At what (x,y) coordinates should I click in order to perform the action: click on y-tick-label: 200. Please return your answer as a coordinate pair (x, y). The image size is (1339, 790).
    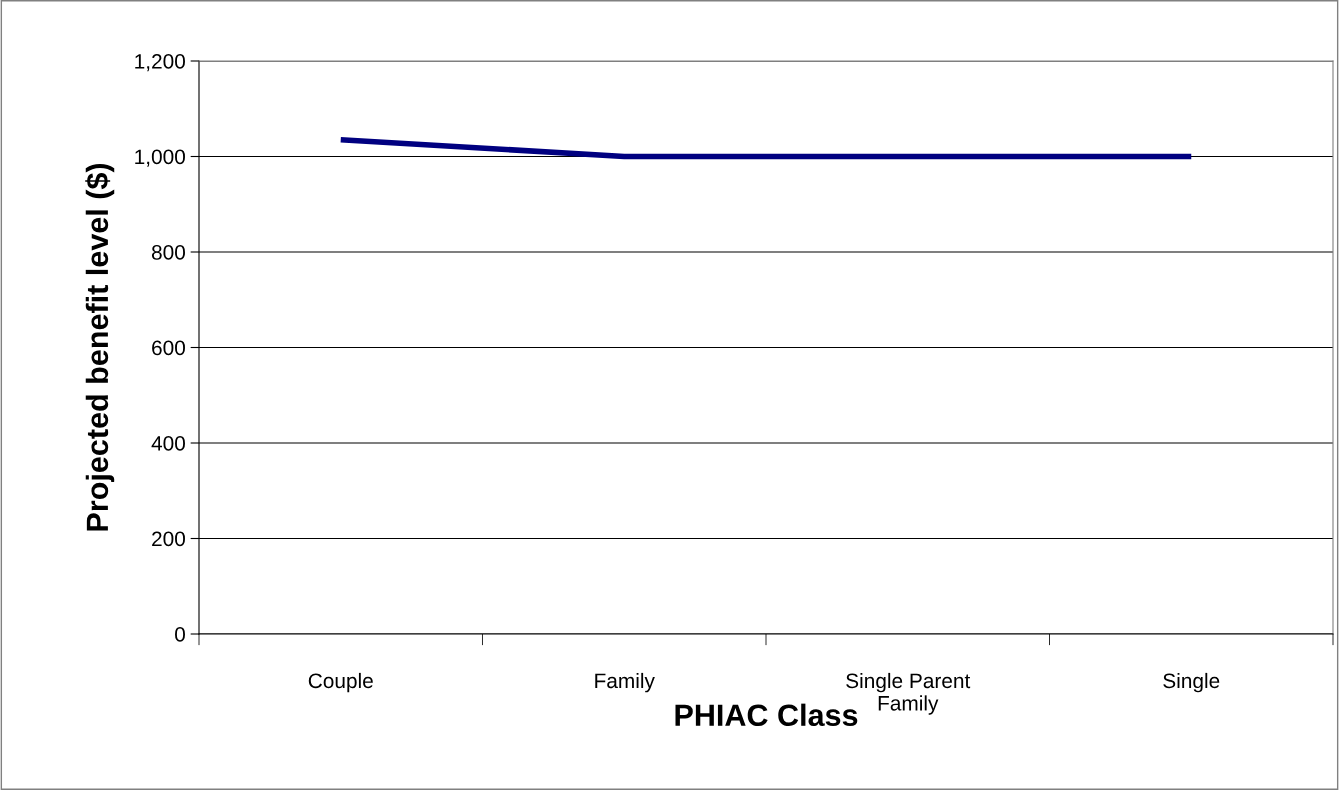
    Looking at the image, I should click on (168, 539).